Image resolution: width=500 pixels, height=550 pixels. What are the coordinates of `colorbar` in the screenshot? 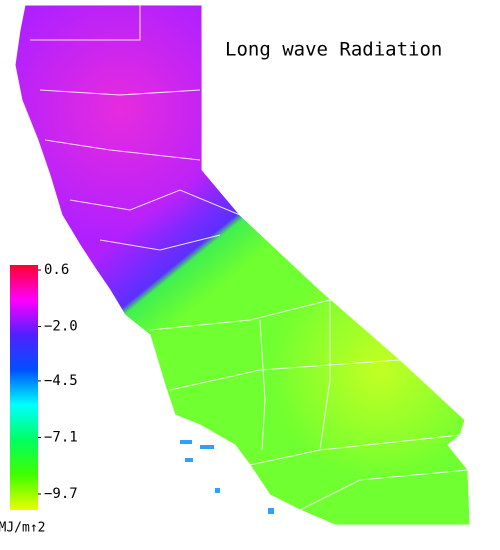 It's located at (24, 387).